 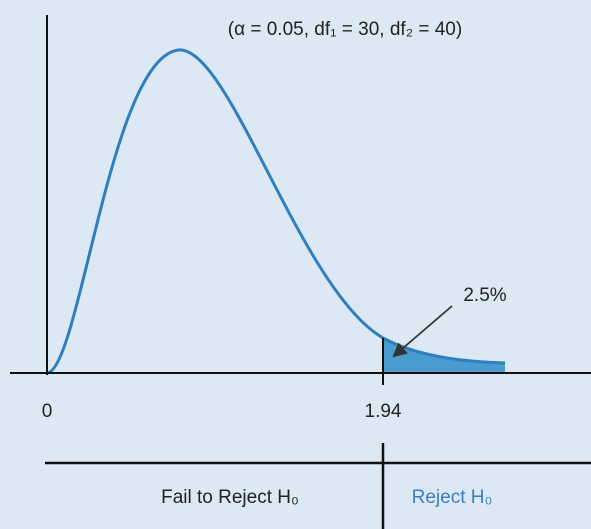 I want to click on x-label: 0, so click(x=47, y=411).